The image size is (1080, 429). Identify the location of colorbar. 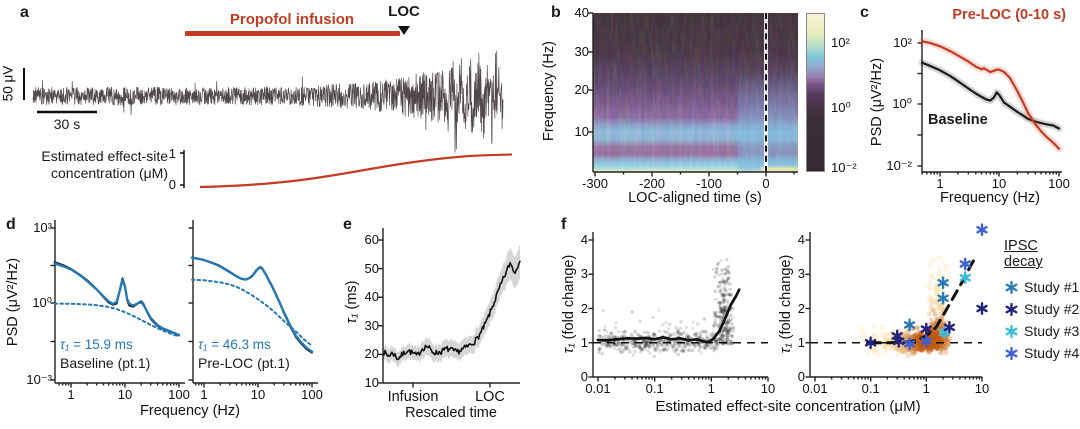
(815, 92).